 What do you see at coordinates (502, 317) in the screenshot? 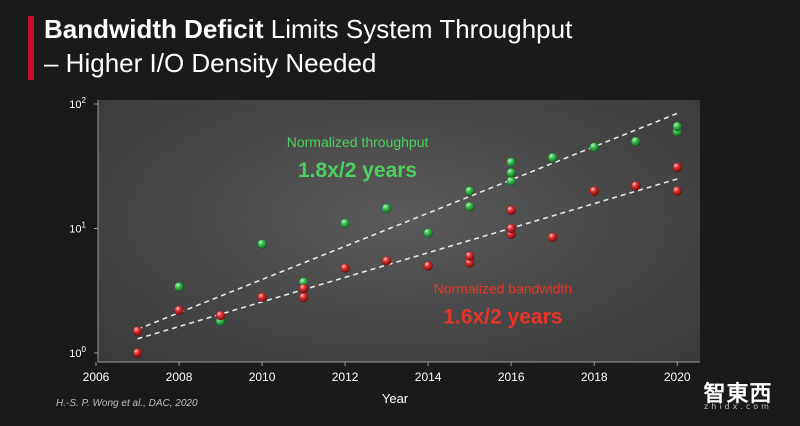
I see `bandwidth-growth-rate: 1.6x/2 years` at bounding box center [502, 317].